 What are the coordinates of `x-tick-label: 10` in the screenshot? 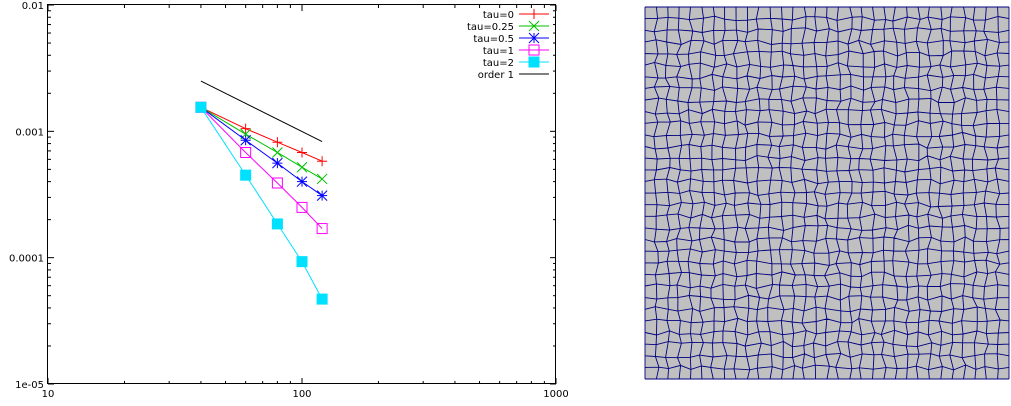 It's located at (48, 394).